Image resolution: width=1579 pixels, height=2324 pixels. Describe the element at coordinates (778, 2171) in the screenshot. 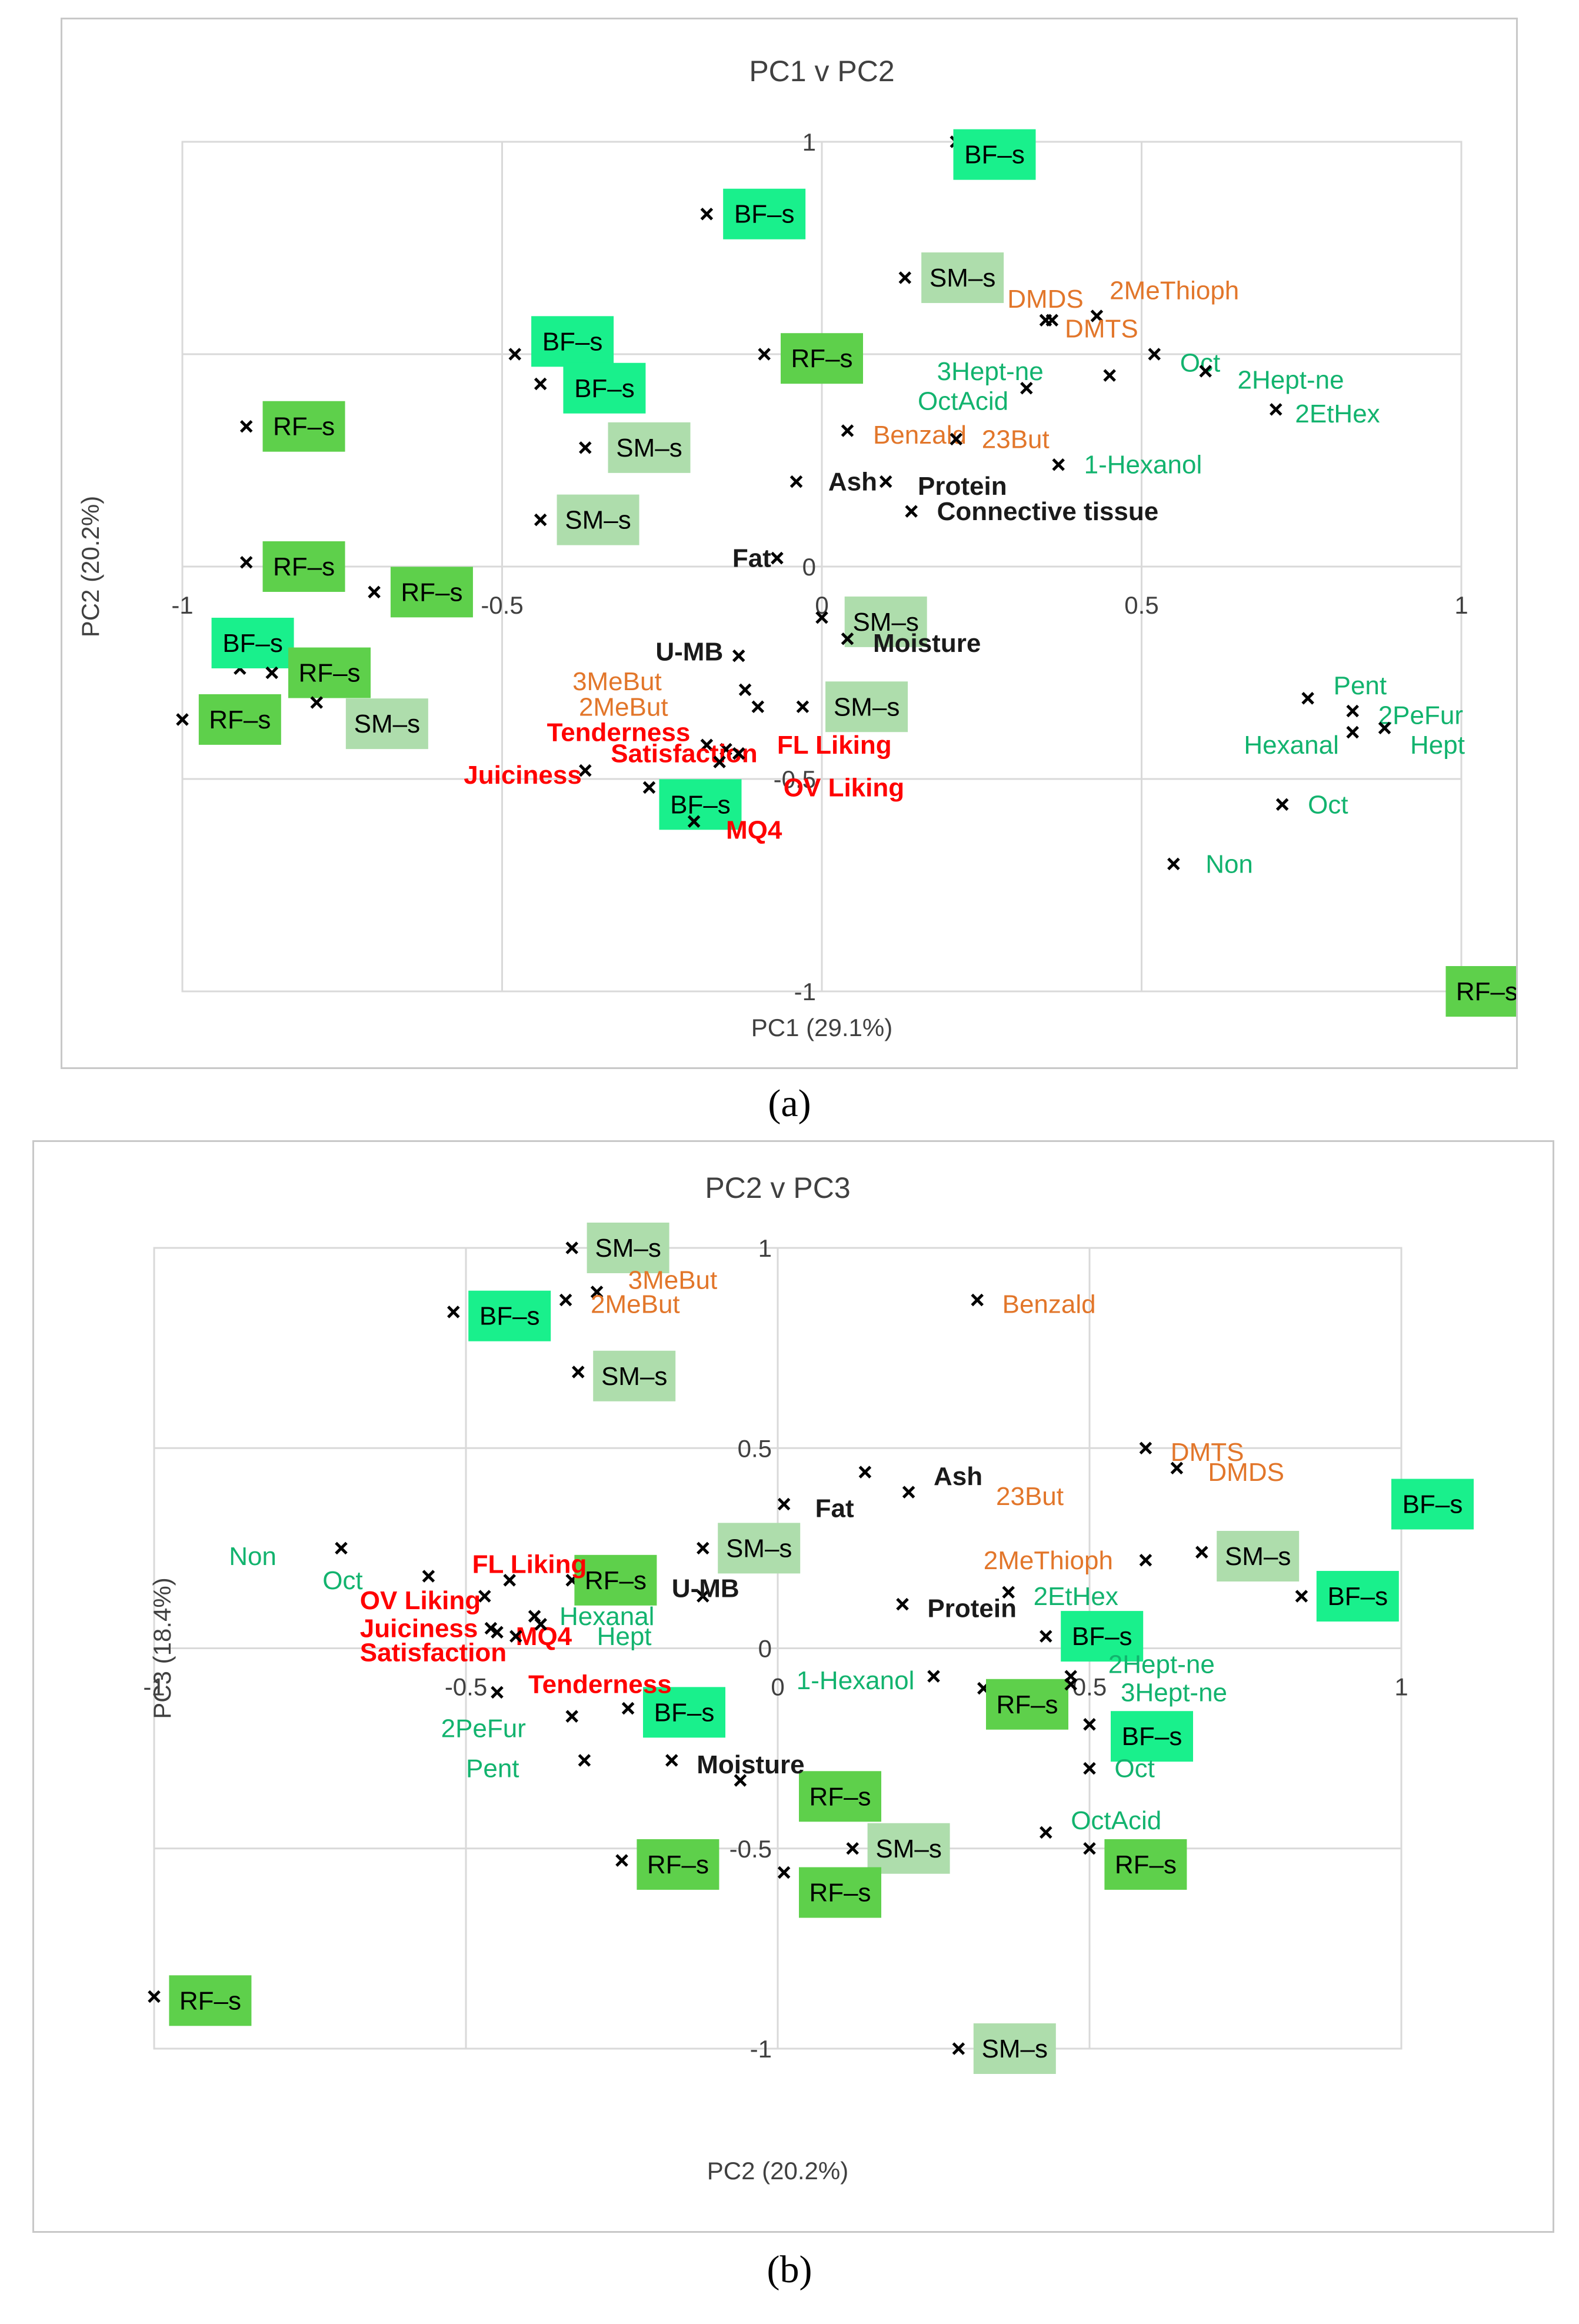

I see `x-axis-label: PC2 (20.2%)` at that location.